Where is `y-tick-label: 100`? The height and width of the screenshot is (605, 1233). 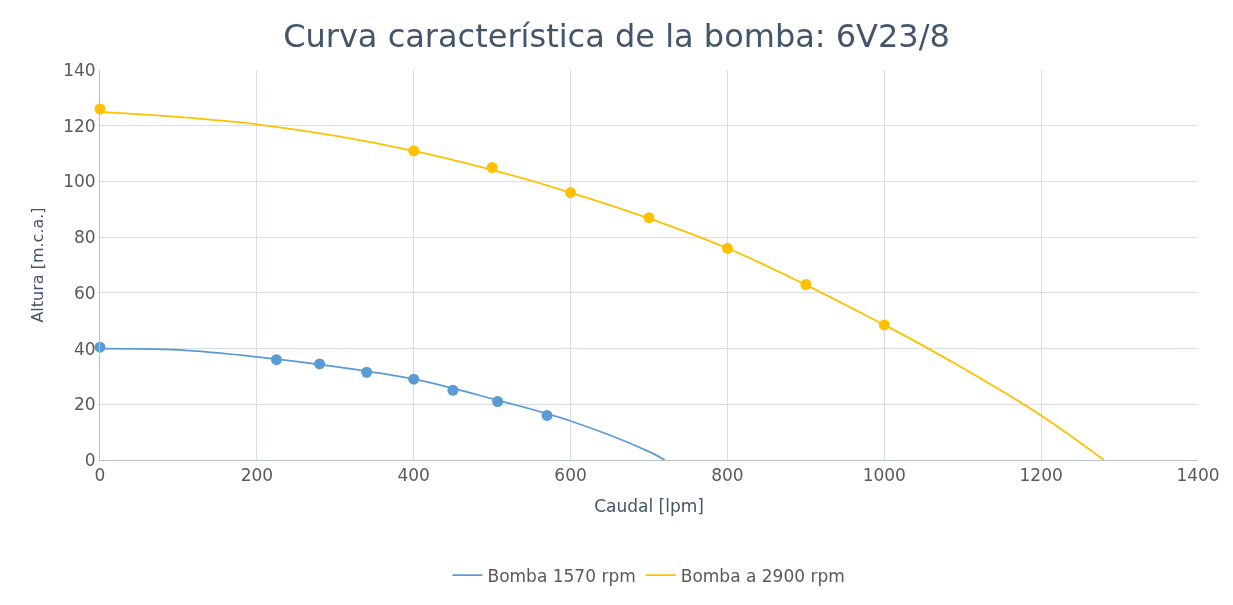 y-tick-label: 100 is located at coordinates (79, 181).